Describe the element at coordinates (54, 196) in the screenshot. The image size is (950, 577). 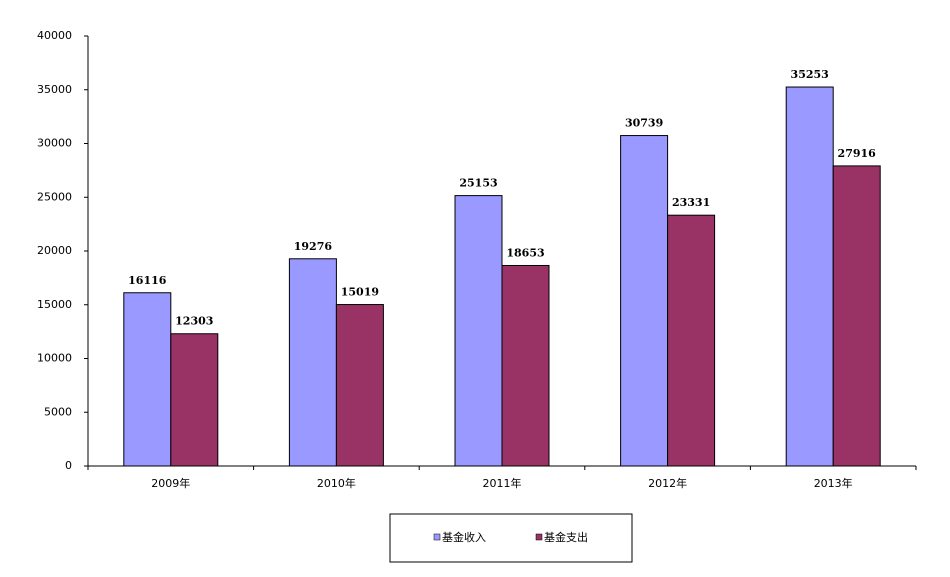
I see `y-tick-label: 25000` at that location.